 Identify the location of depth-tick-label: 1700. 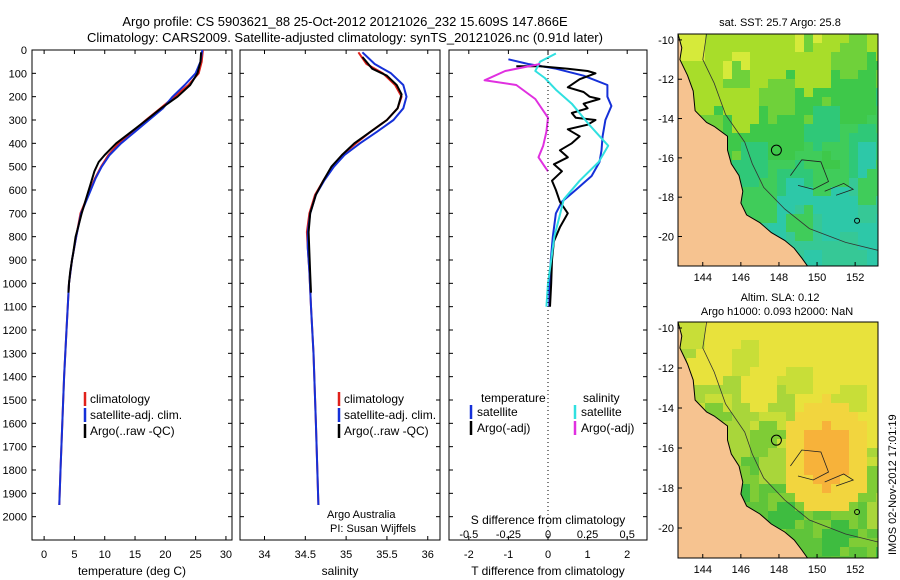
(15, 448).